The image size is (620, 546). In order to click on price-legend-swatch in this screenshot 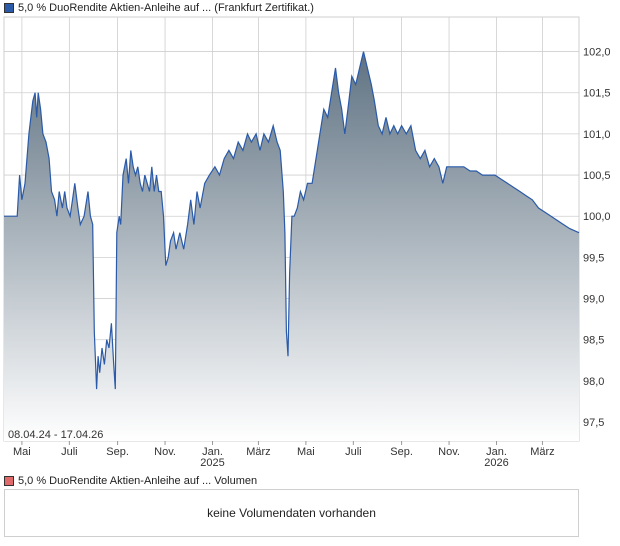, I will do `click(9, 8)`.